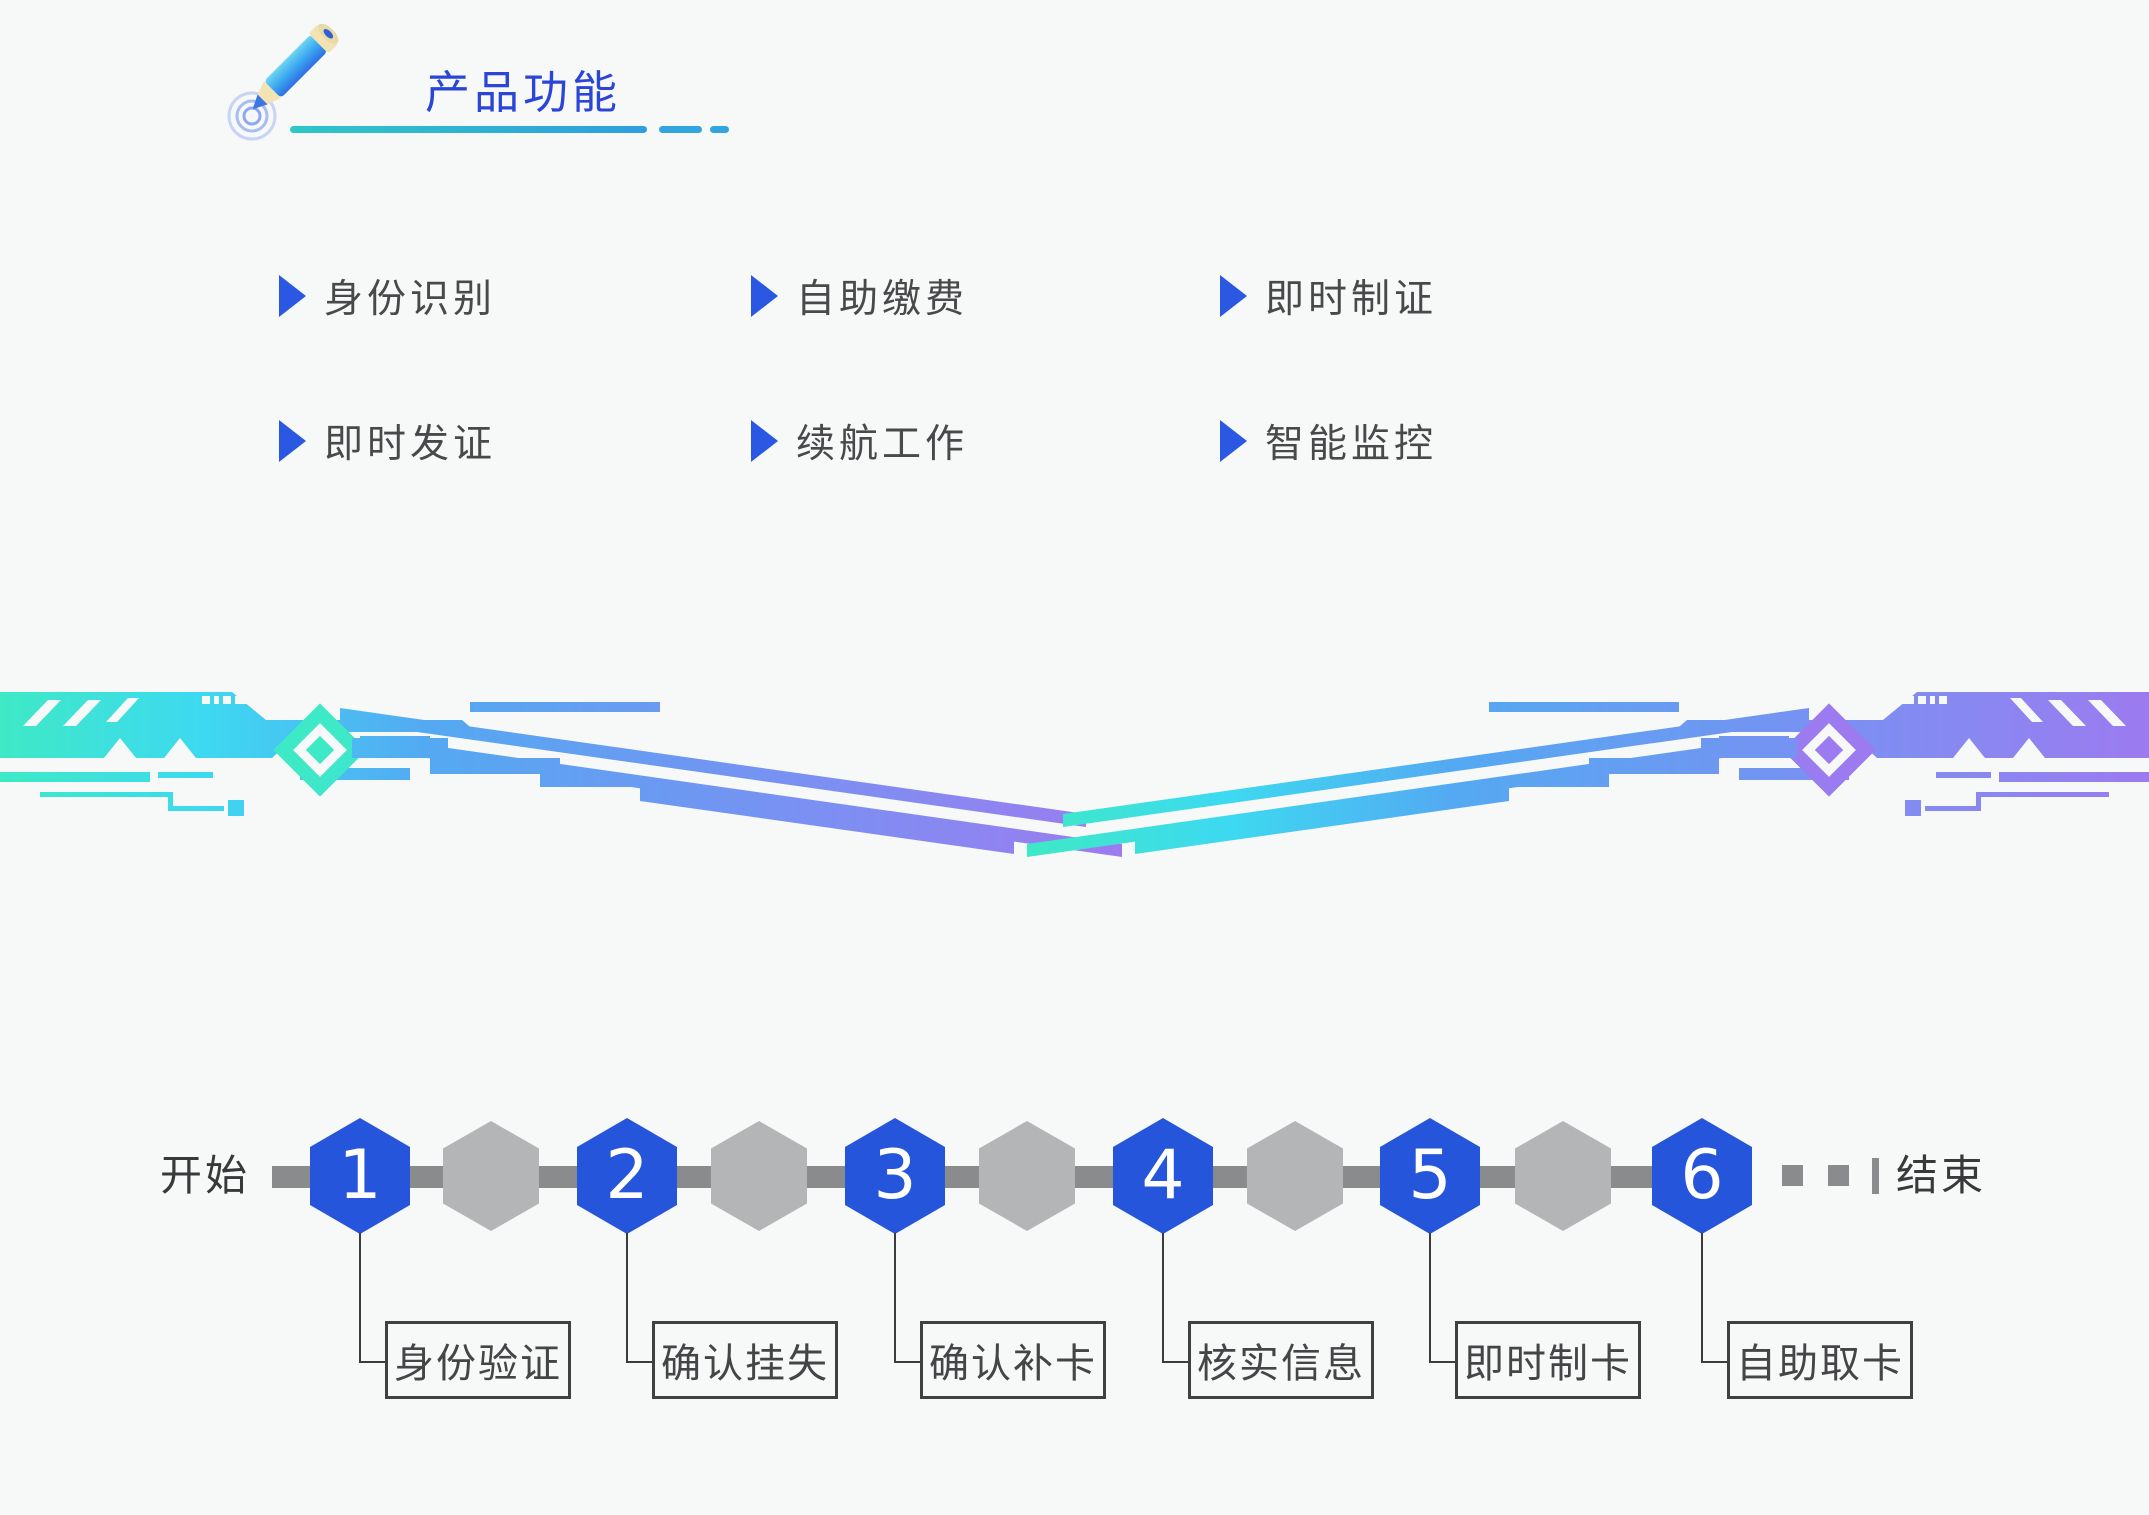  I want to click on feature-item: 续航工作, so click(859, 441).